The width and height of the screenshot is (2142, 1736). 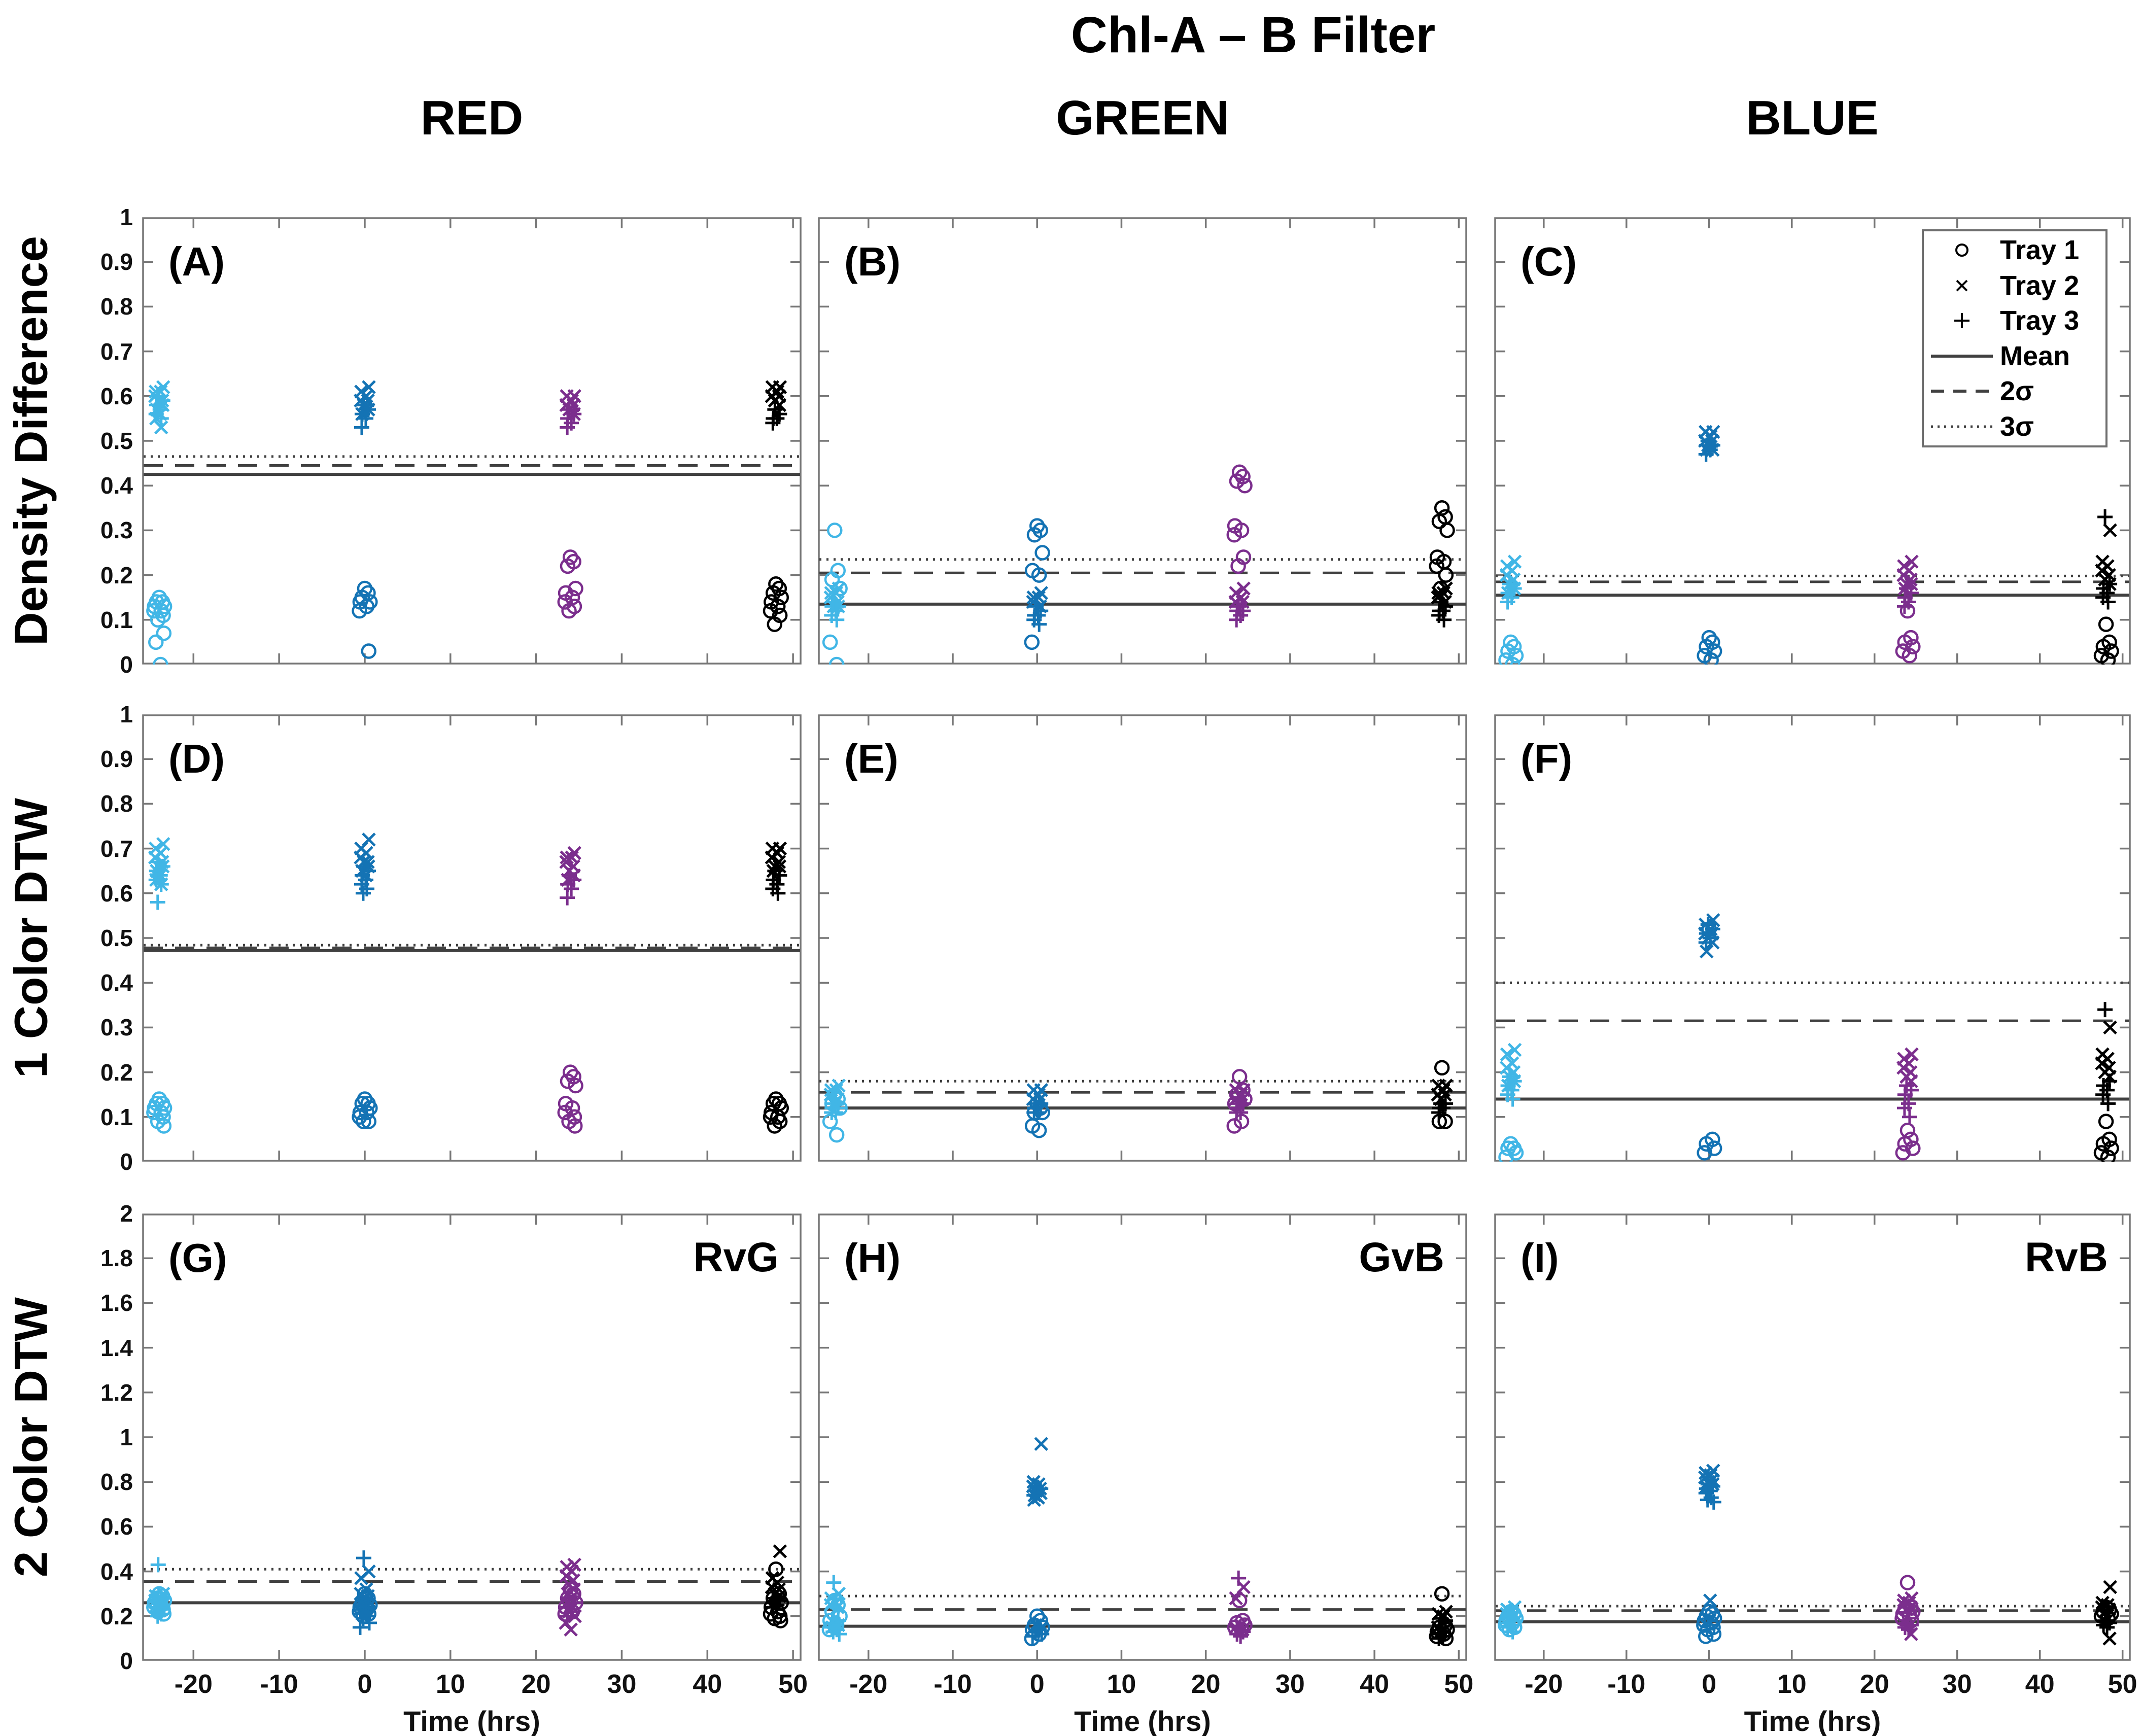 What do you see at coordinates (2015, 391) in the screenshot?
I see `legend-item-2σ: 2σ` at bounding box center [2015, 391].